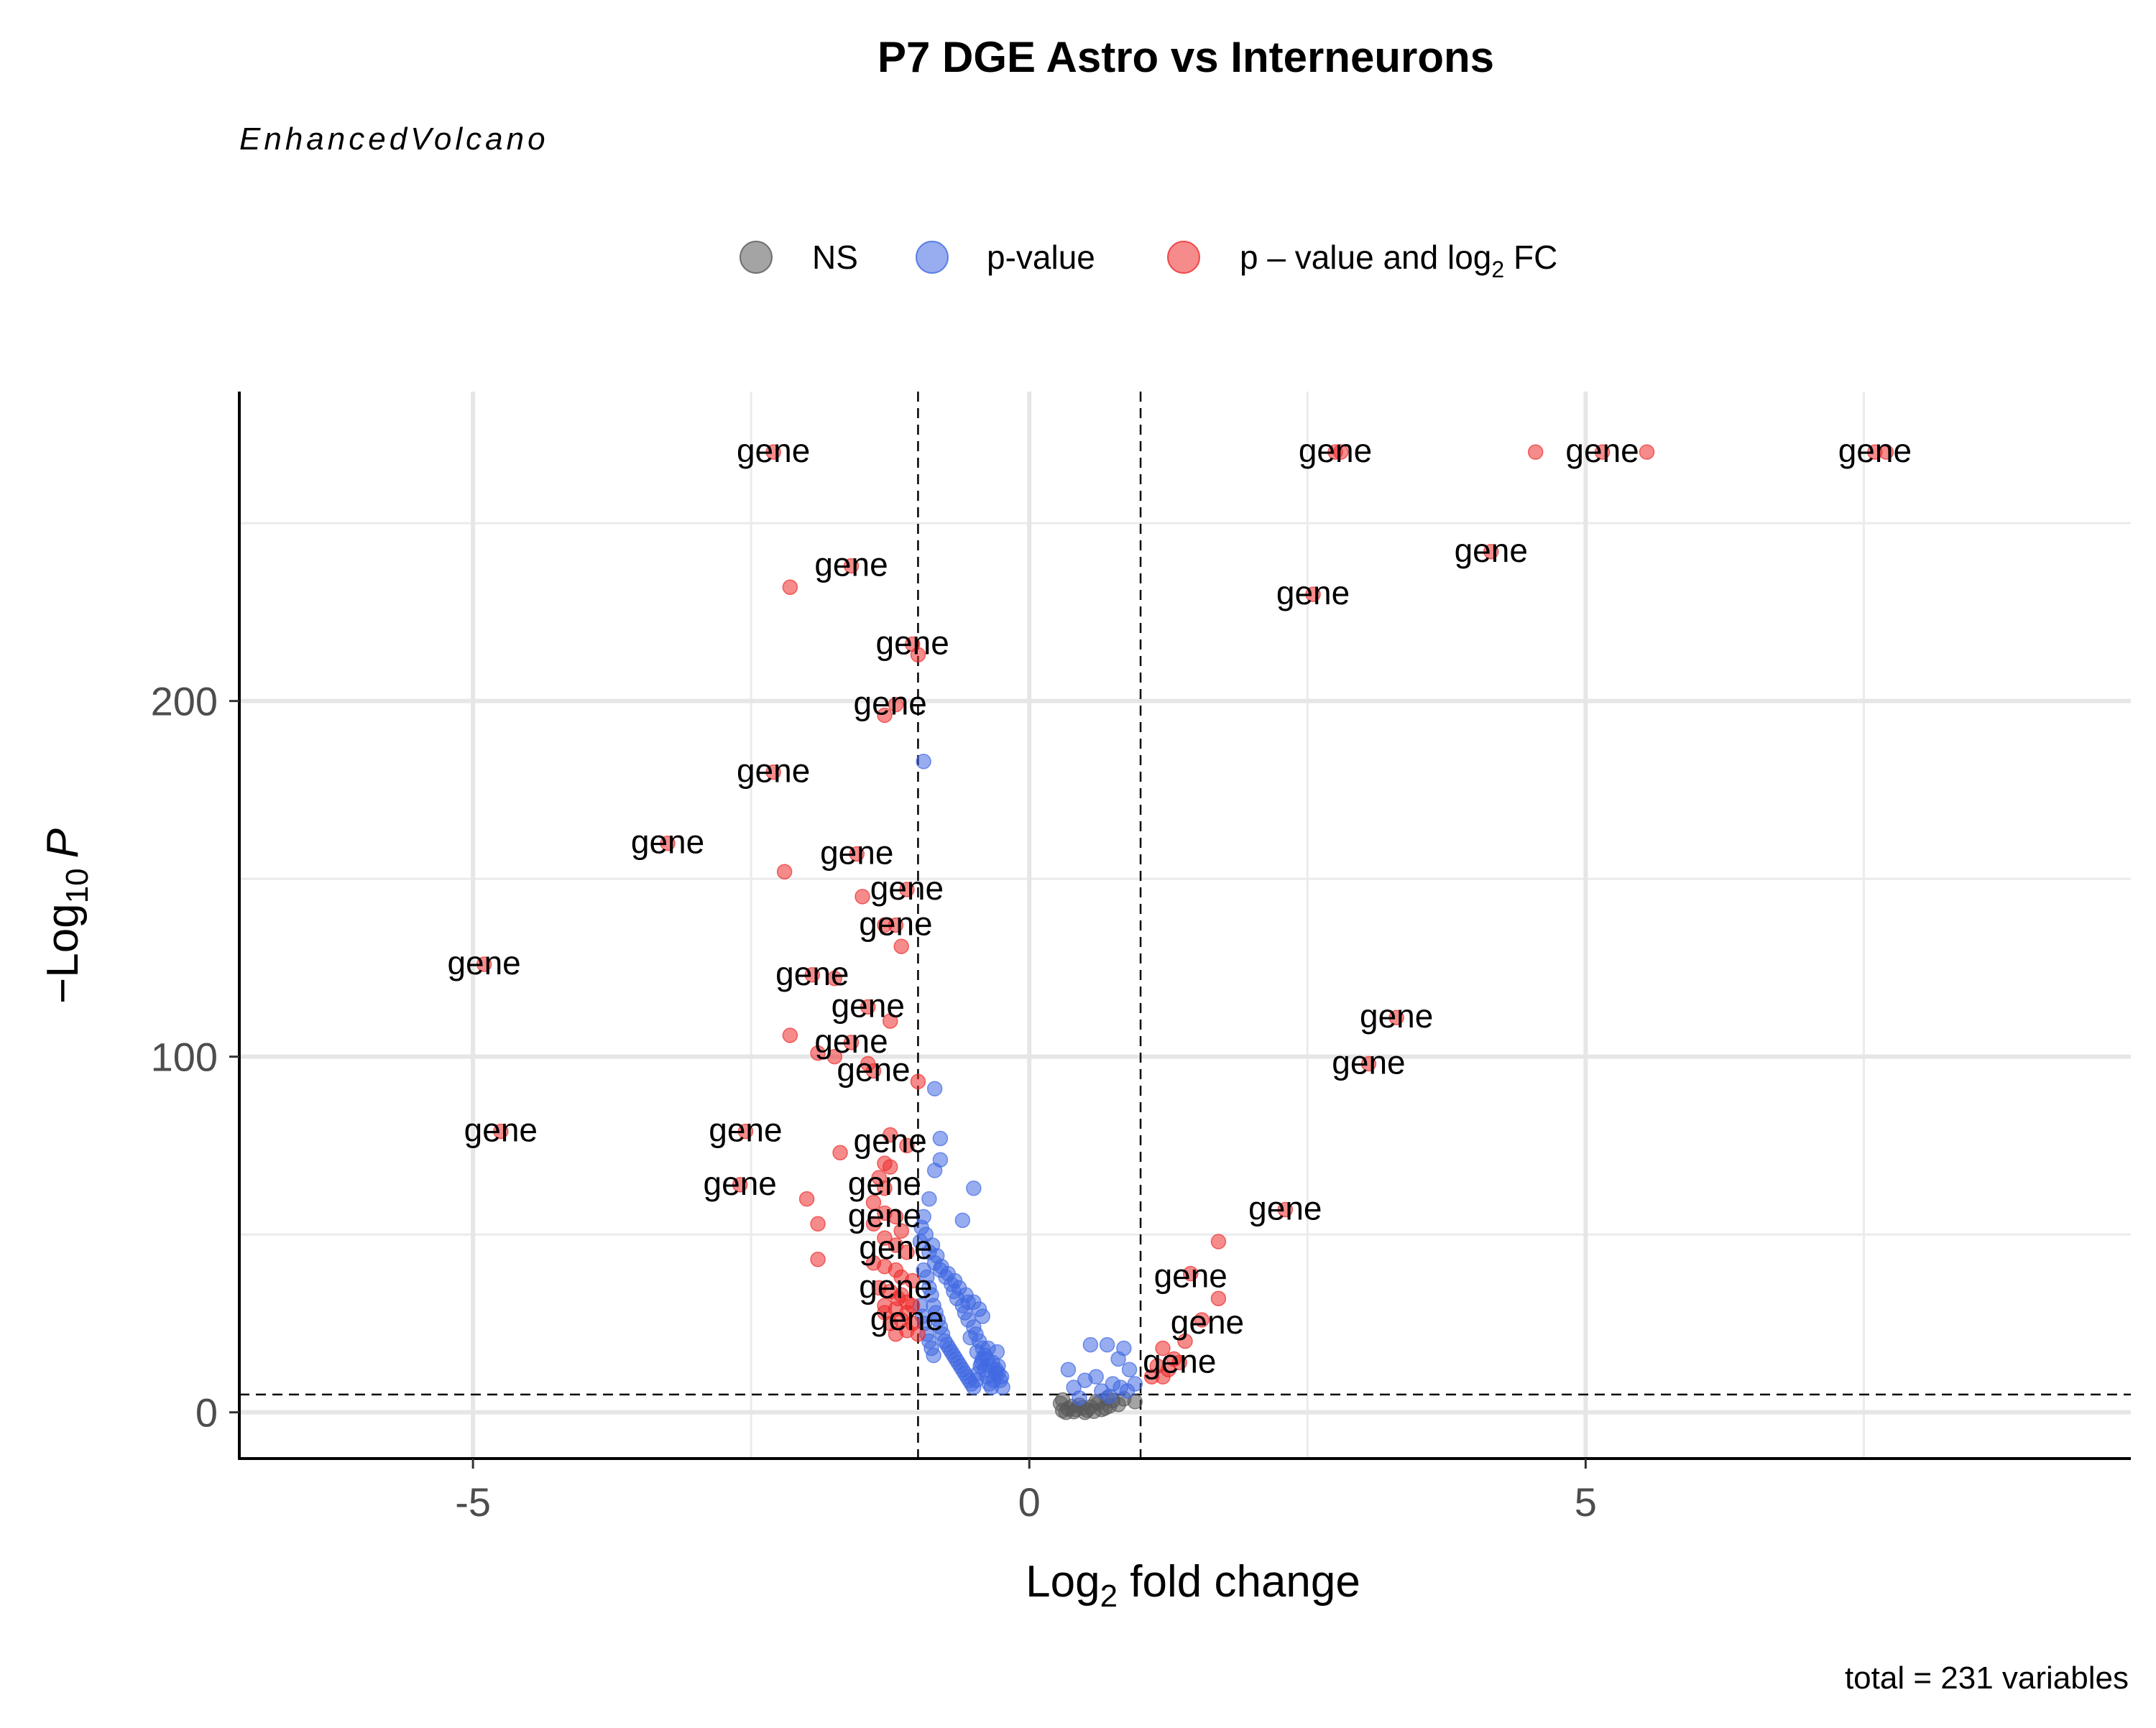 The image size is (2156, 1728). I want to click on legend-label: NS, so click(835, 257).